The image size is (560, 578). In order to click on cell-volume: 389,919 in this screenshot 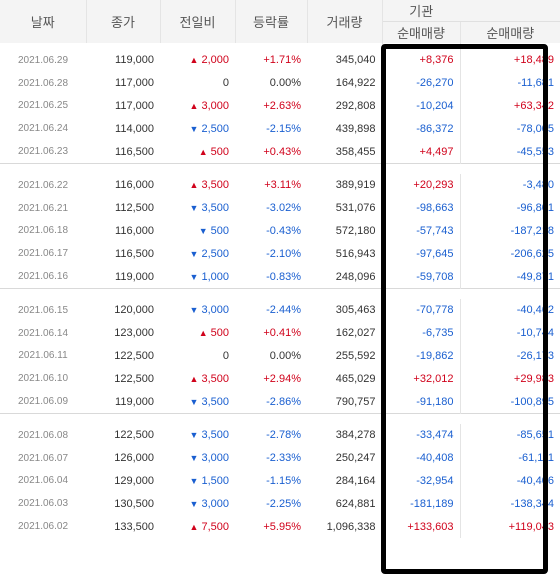, I will do `click(345, 185)`.